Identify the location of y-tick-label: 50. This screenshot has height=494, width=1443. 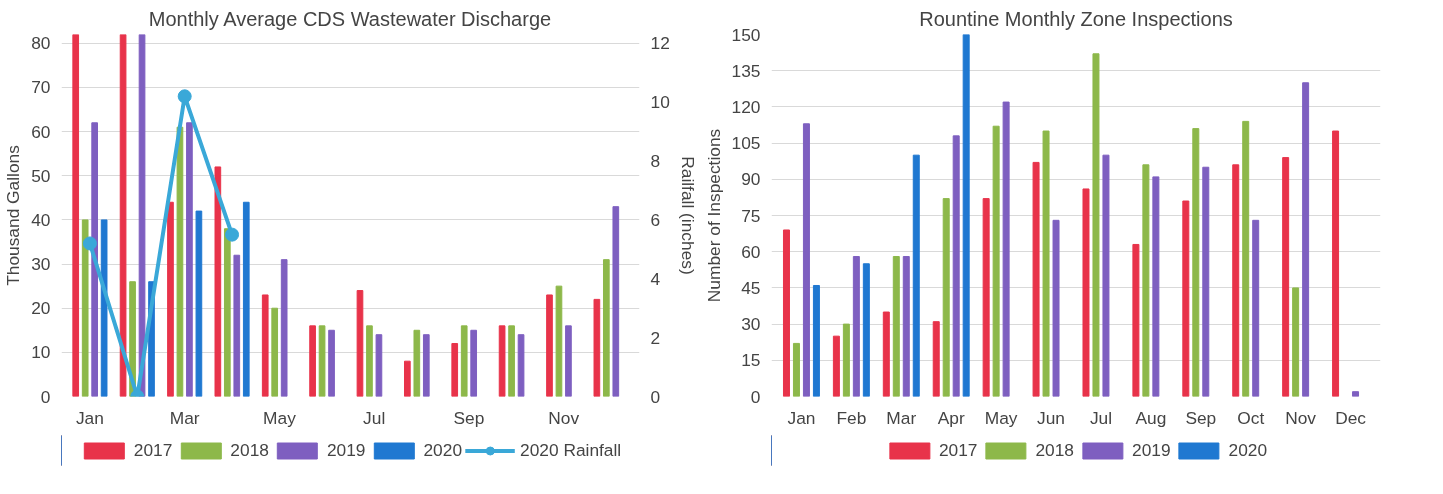
(41, 175).